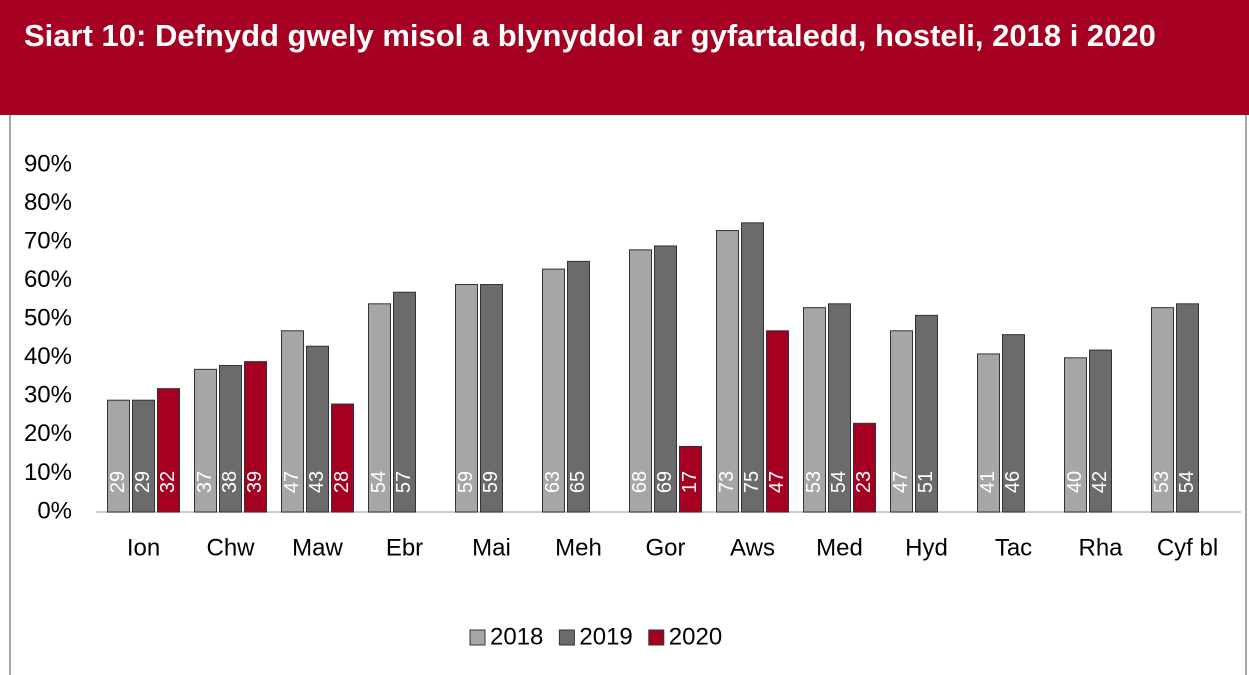 The width and height of the screenshot is (1249, 675). I want to click on data-label: 43, so click(317, 482).